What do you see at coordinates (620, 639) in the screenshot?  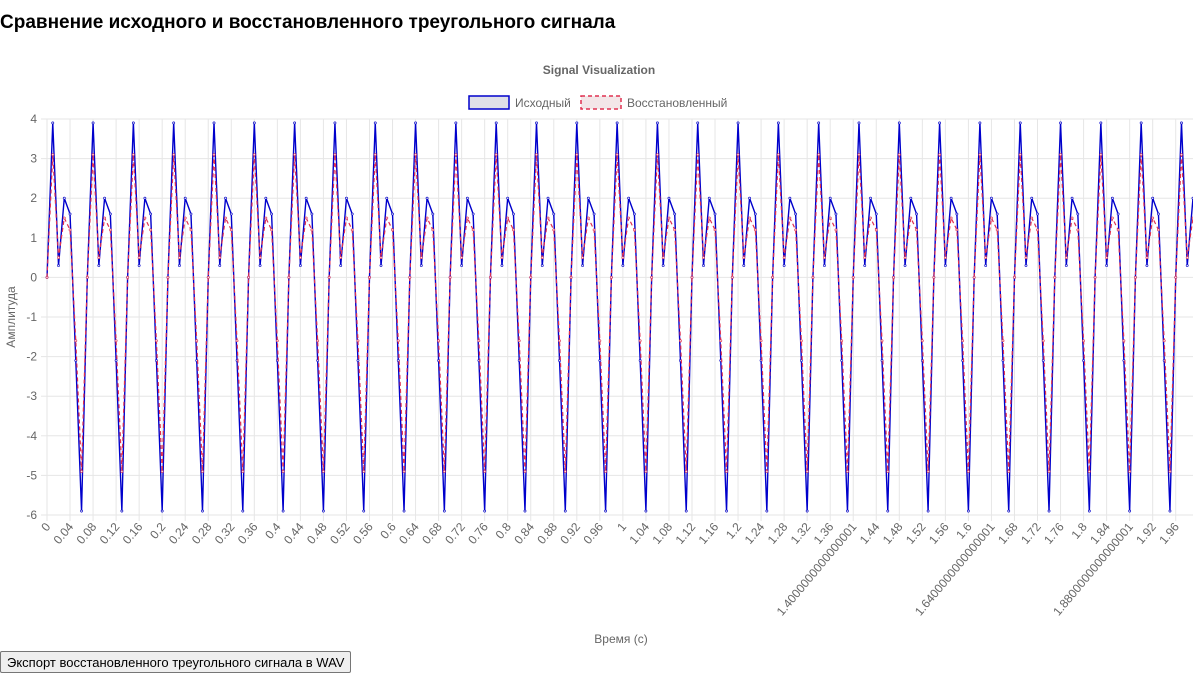 I see `x-axis-label: Время (с)` at bounding box center [620, 639].